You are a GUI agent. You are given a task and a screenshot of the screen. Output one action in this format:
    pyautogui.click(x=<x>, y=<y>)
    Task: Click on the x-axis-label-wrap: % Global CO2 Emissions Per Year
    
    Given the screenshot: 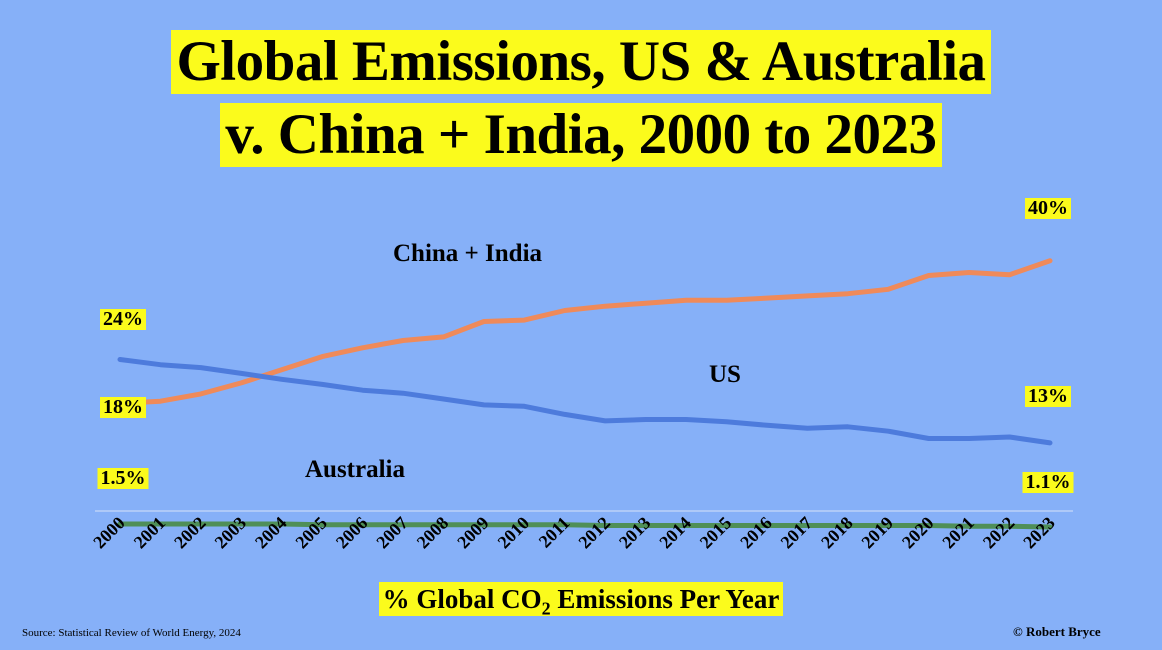 What is the action you would take?
    pyautogui.click(x=581, y=600)
    